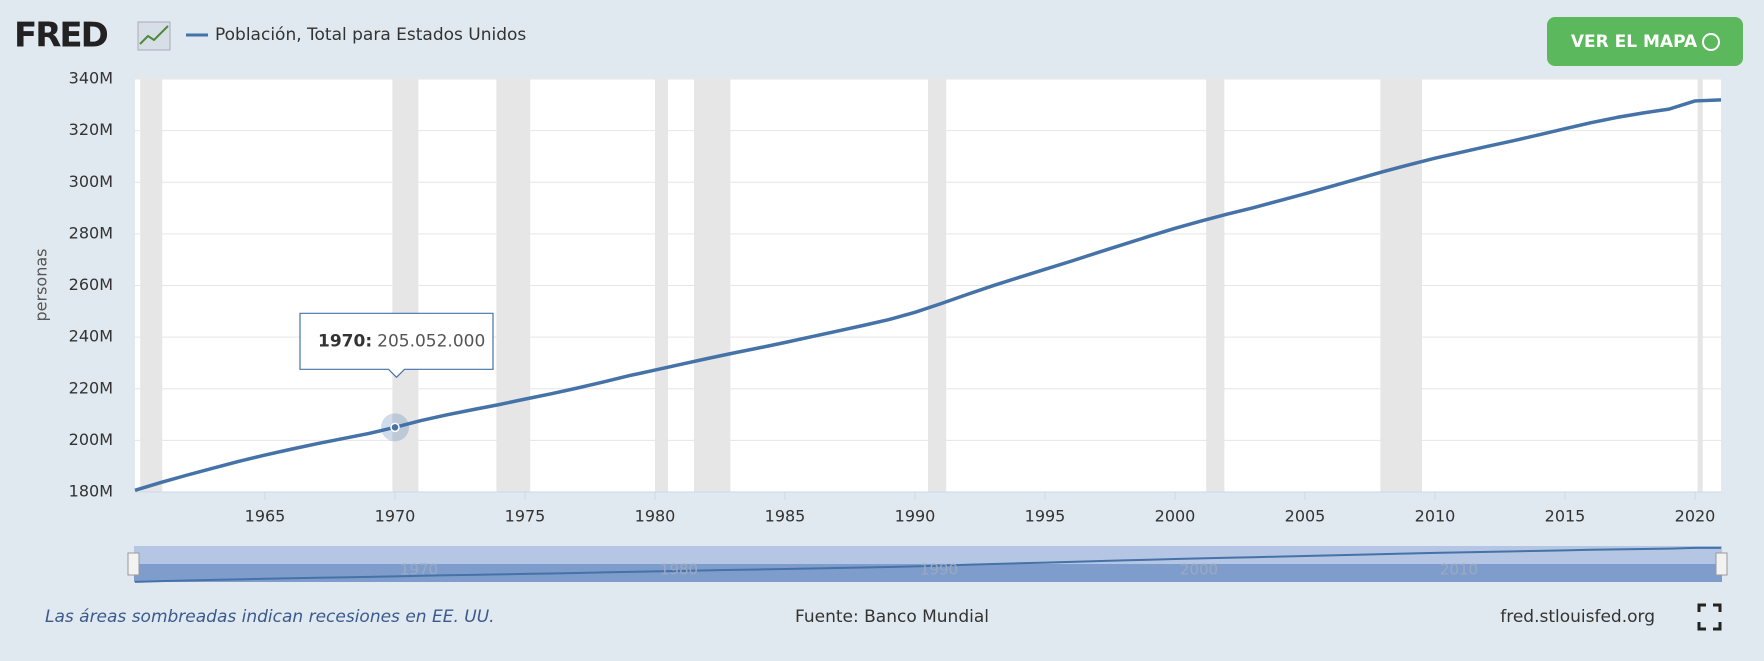  What do you see at coordinates (154, 36) in the screenshot?
I see `logo-icon` at bounding box center [154, 36].